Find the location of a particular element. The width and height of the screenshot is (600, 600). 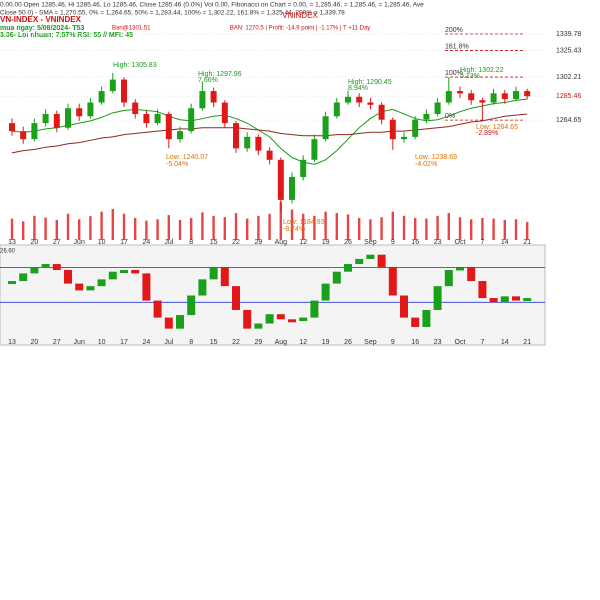

annotation: 8.94% is located at coordinates (358, 88).